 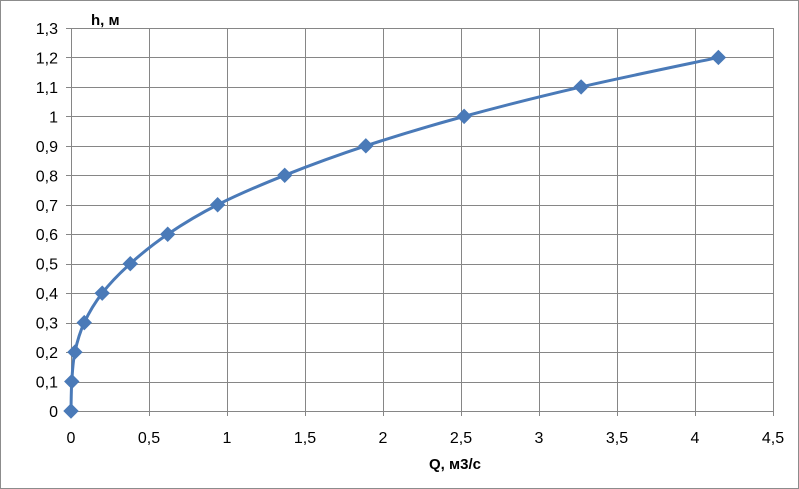 What do you see at coordinates (47, 147) in the screenshot?
I see `y-tick-label: 0,9` at bounding box center [47, 147].